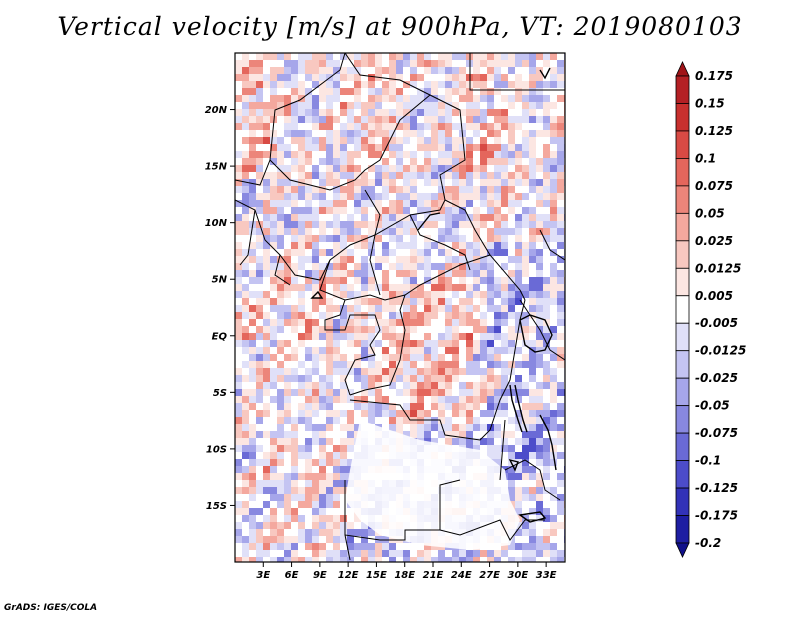 The width and height of the screenshot is (800, 618). Describe the element at coordinates (712, 406) in the screenshot. I see `colorbar-label: -0.05` at that location.